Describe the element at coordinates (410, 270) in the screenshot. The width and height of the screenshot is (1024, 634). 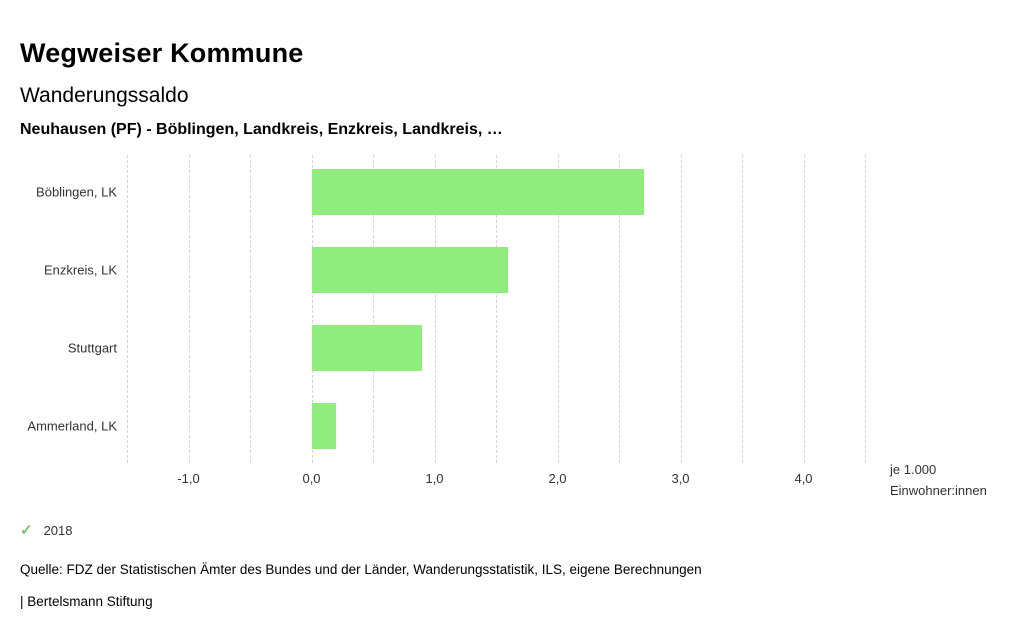
I see `bar-enzkreis-lk` at that location.